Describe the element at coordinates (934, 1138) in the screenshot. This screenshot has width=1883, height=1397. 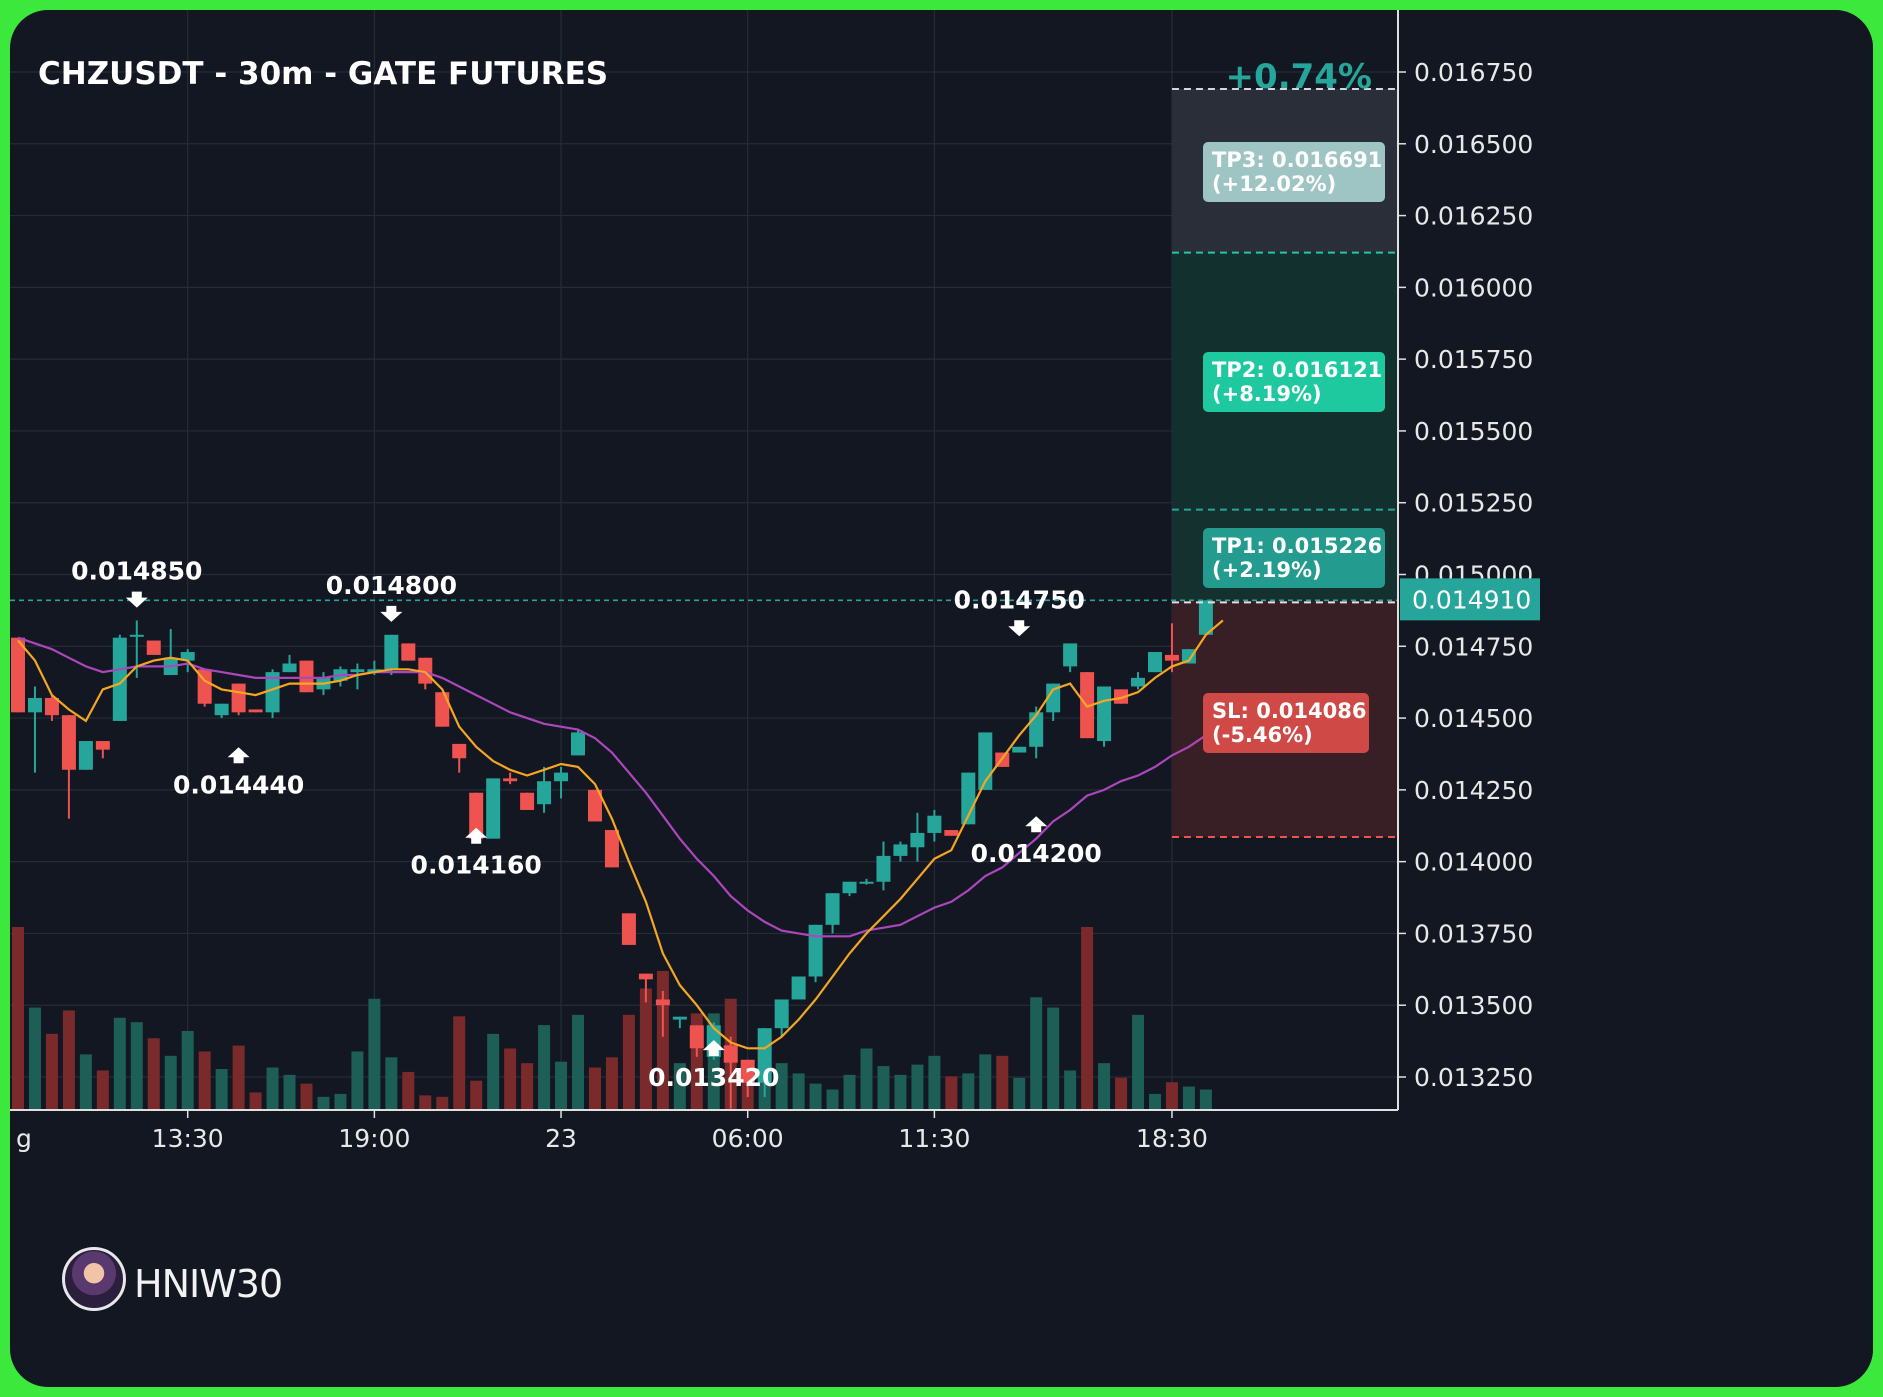
I see `x-tick-label: 11:30` at that location.